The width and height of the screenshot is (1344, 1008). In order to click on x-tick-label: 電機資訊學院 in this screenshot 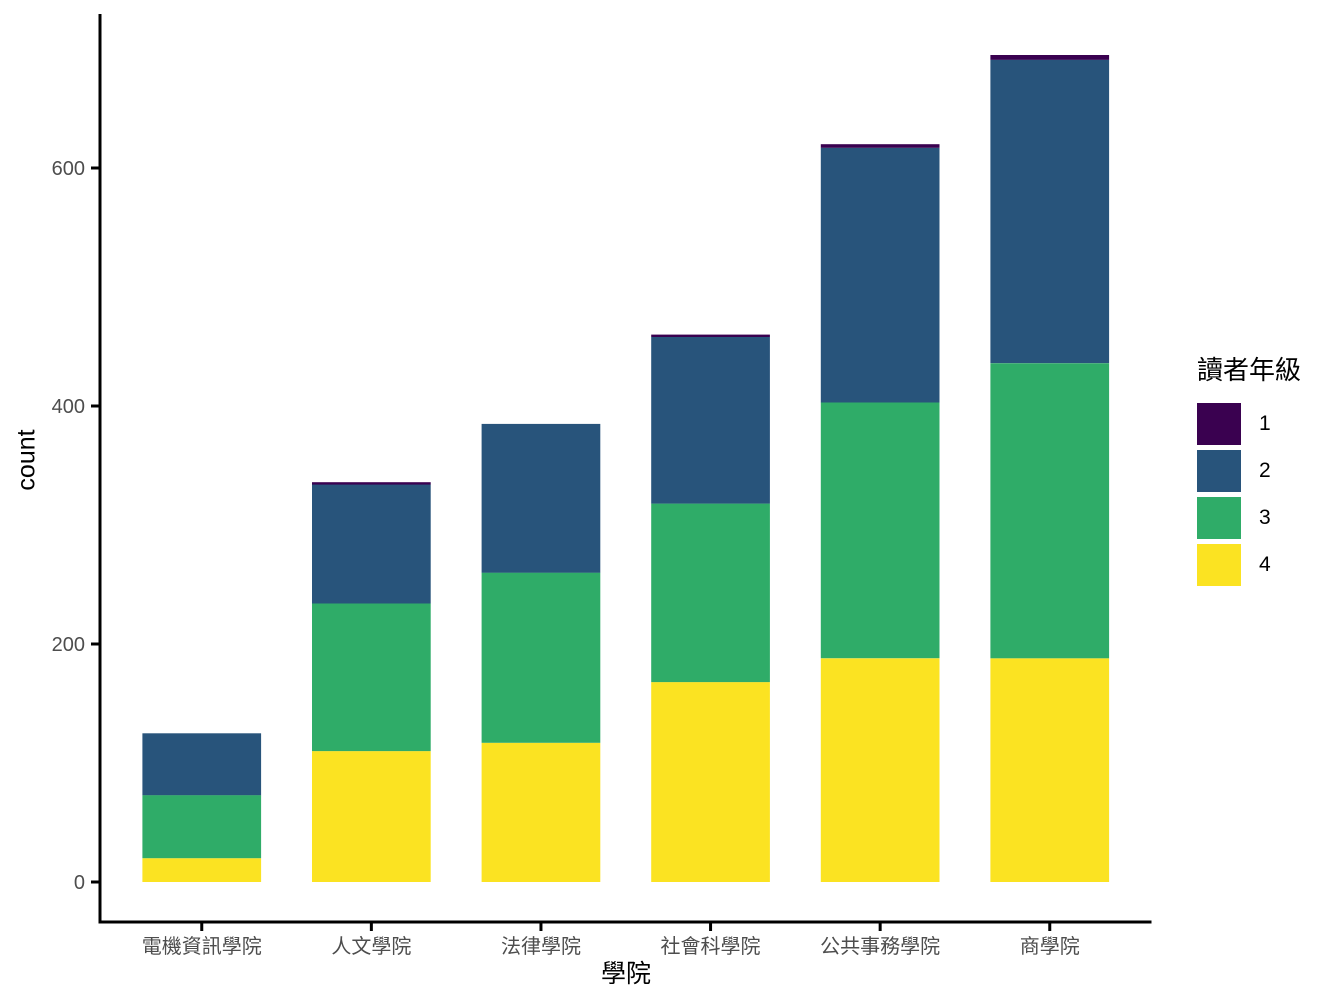, I will do `click(202, 946)`.